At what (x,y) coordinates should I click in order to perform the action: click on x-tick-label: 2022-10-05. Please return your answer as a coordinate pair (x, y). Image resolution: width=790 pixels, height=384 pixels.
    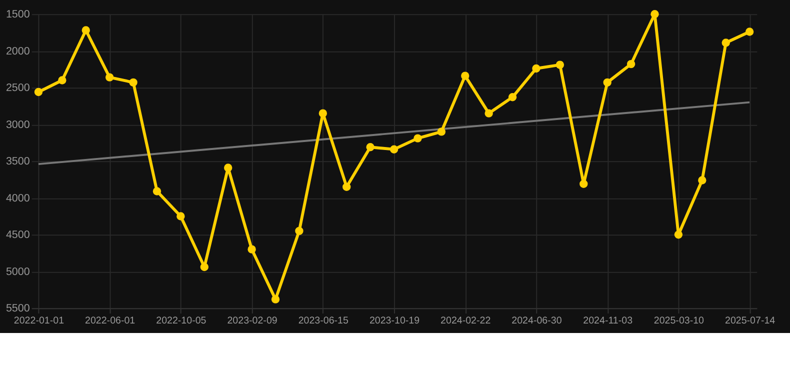
    Looking at the image, I should click on (181, 320).